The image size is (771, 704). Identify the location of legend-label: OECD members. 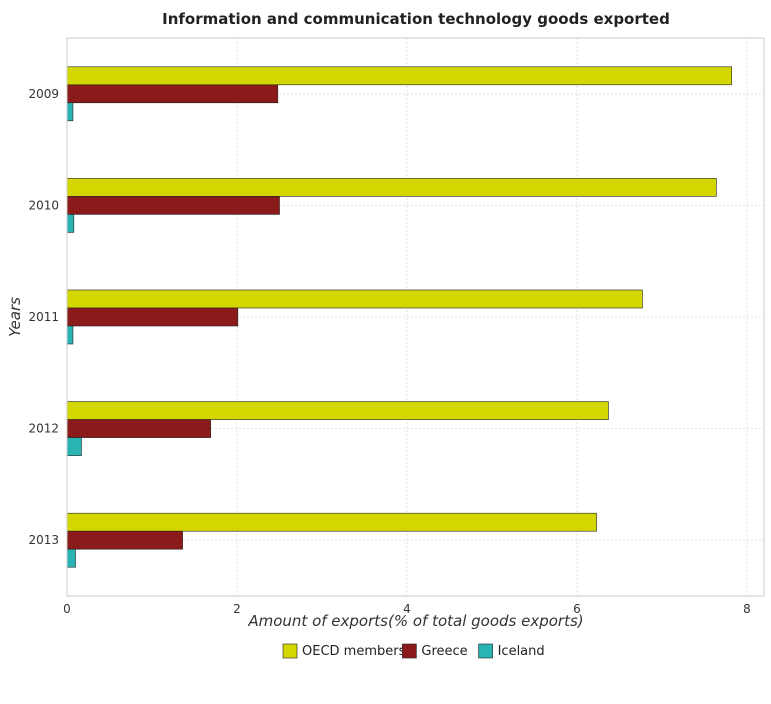
(354, 651).